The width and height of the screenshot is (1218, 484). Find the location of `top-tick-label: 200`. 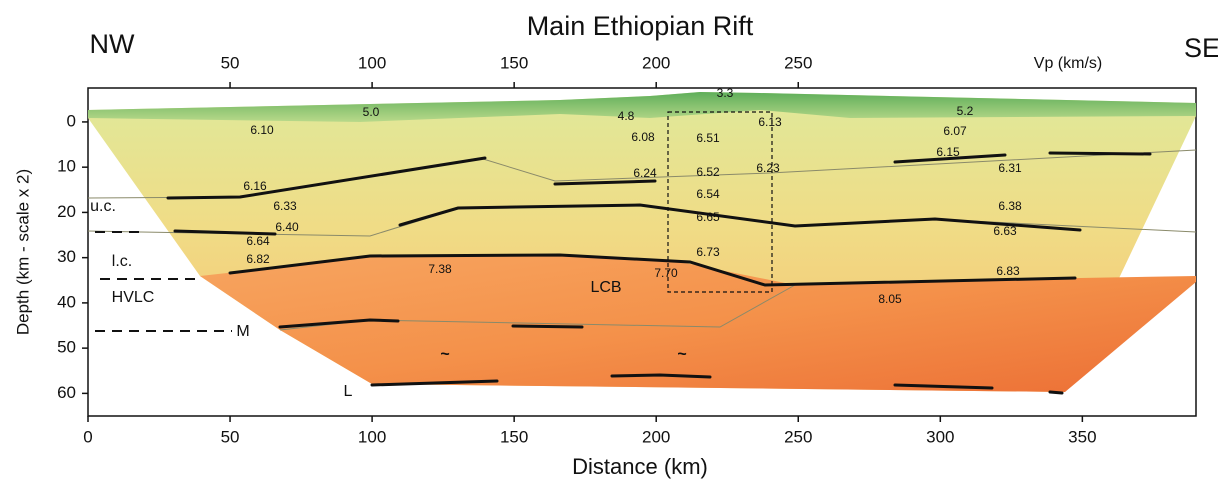

top-tick-label: 200 is located at coordinates (656, 62).